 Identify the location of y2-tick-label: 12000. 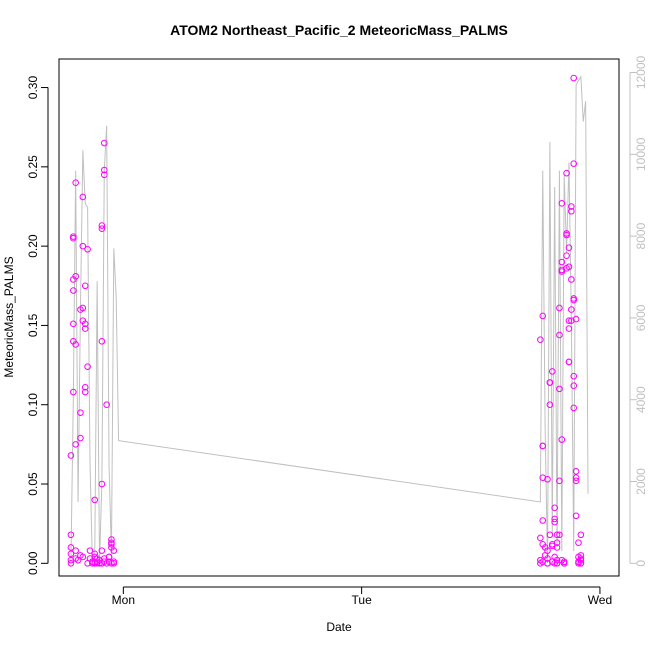
(641, 72).